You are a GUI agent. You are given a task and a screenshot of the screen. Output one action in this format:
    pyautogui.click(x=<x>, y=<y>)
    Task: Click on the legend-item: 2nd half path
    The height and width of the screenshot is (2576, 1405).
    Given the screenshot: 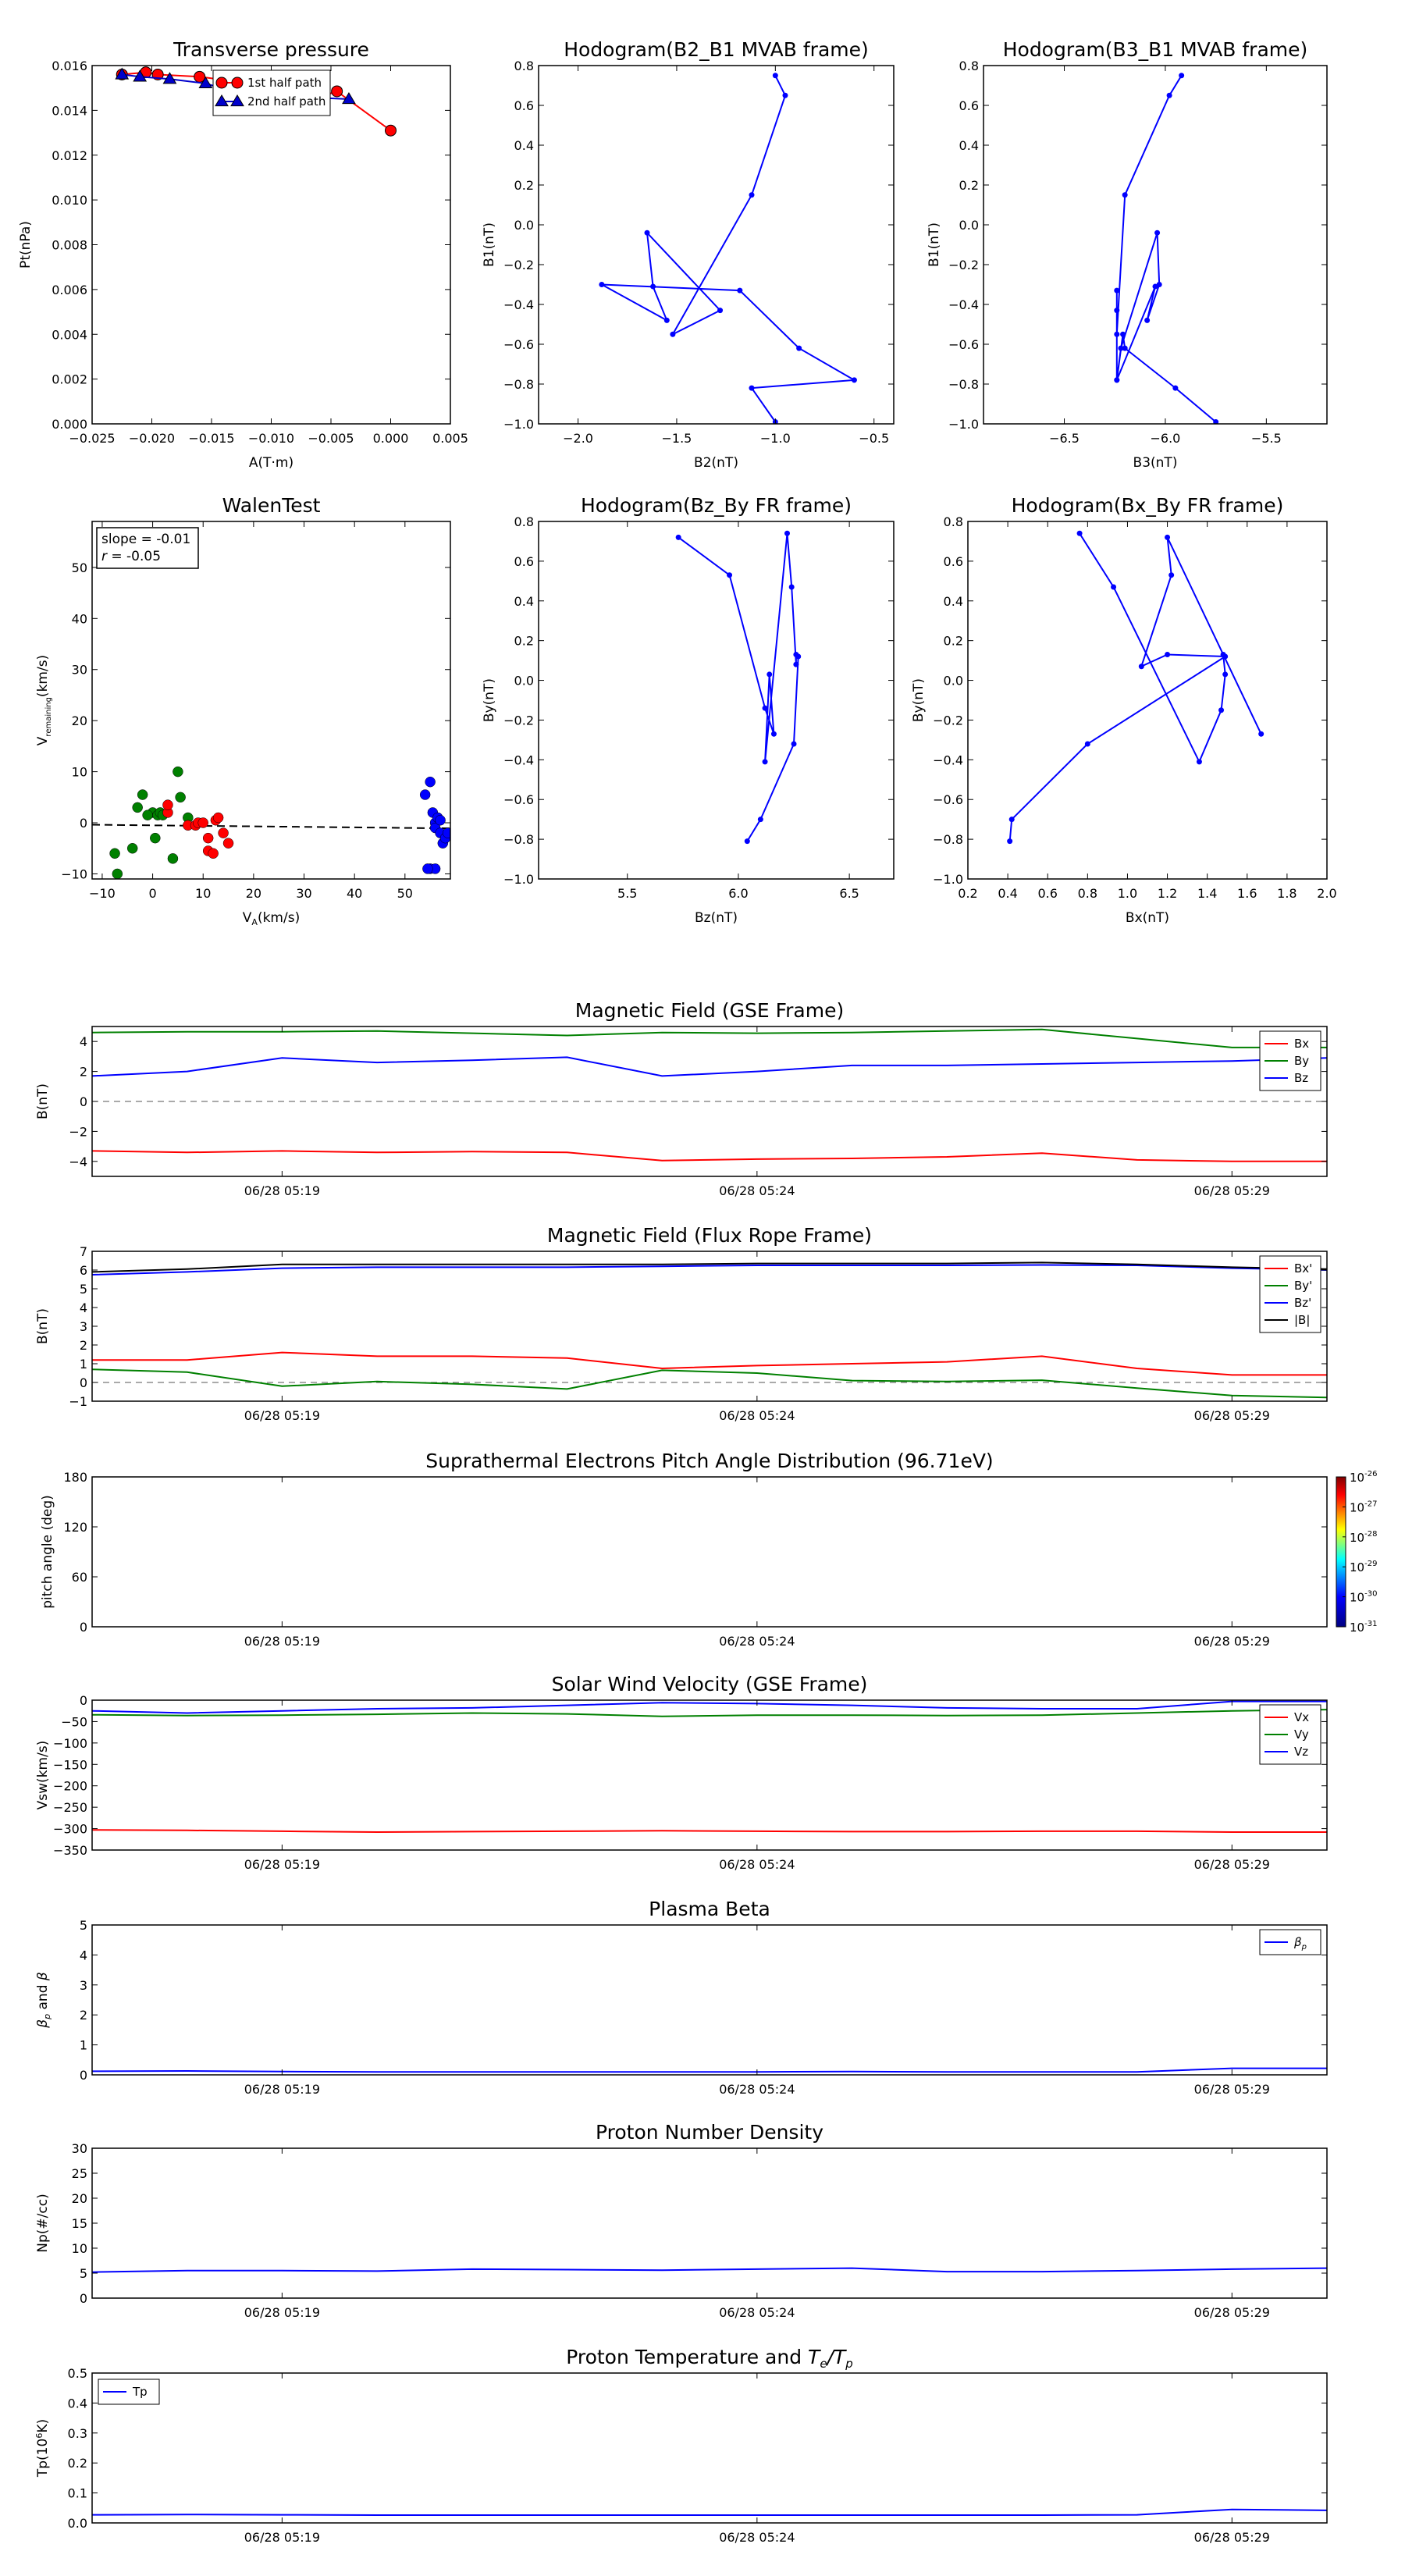 What is the action you would take?
    pyautogui.click(x=270, y=101)
    